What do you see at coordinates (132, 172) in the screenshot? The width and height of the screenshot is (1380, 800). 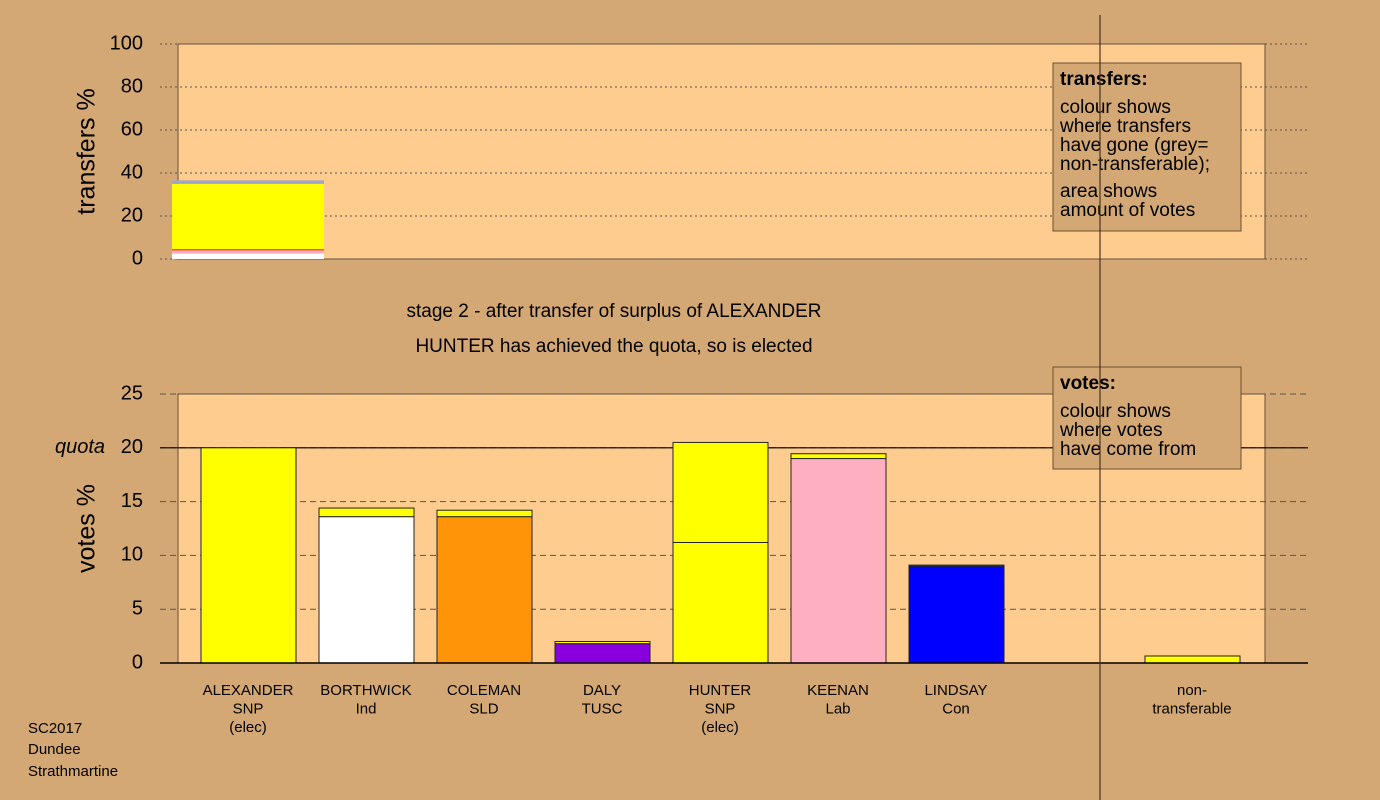 I see `y-tick-label: 40` at bounding box center [132, 172].